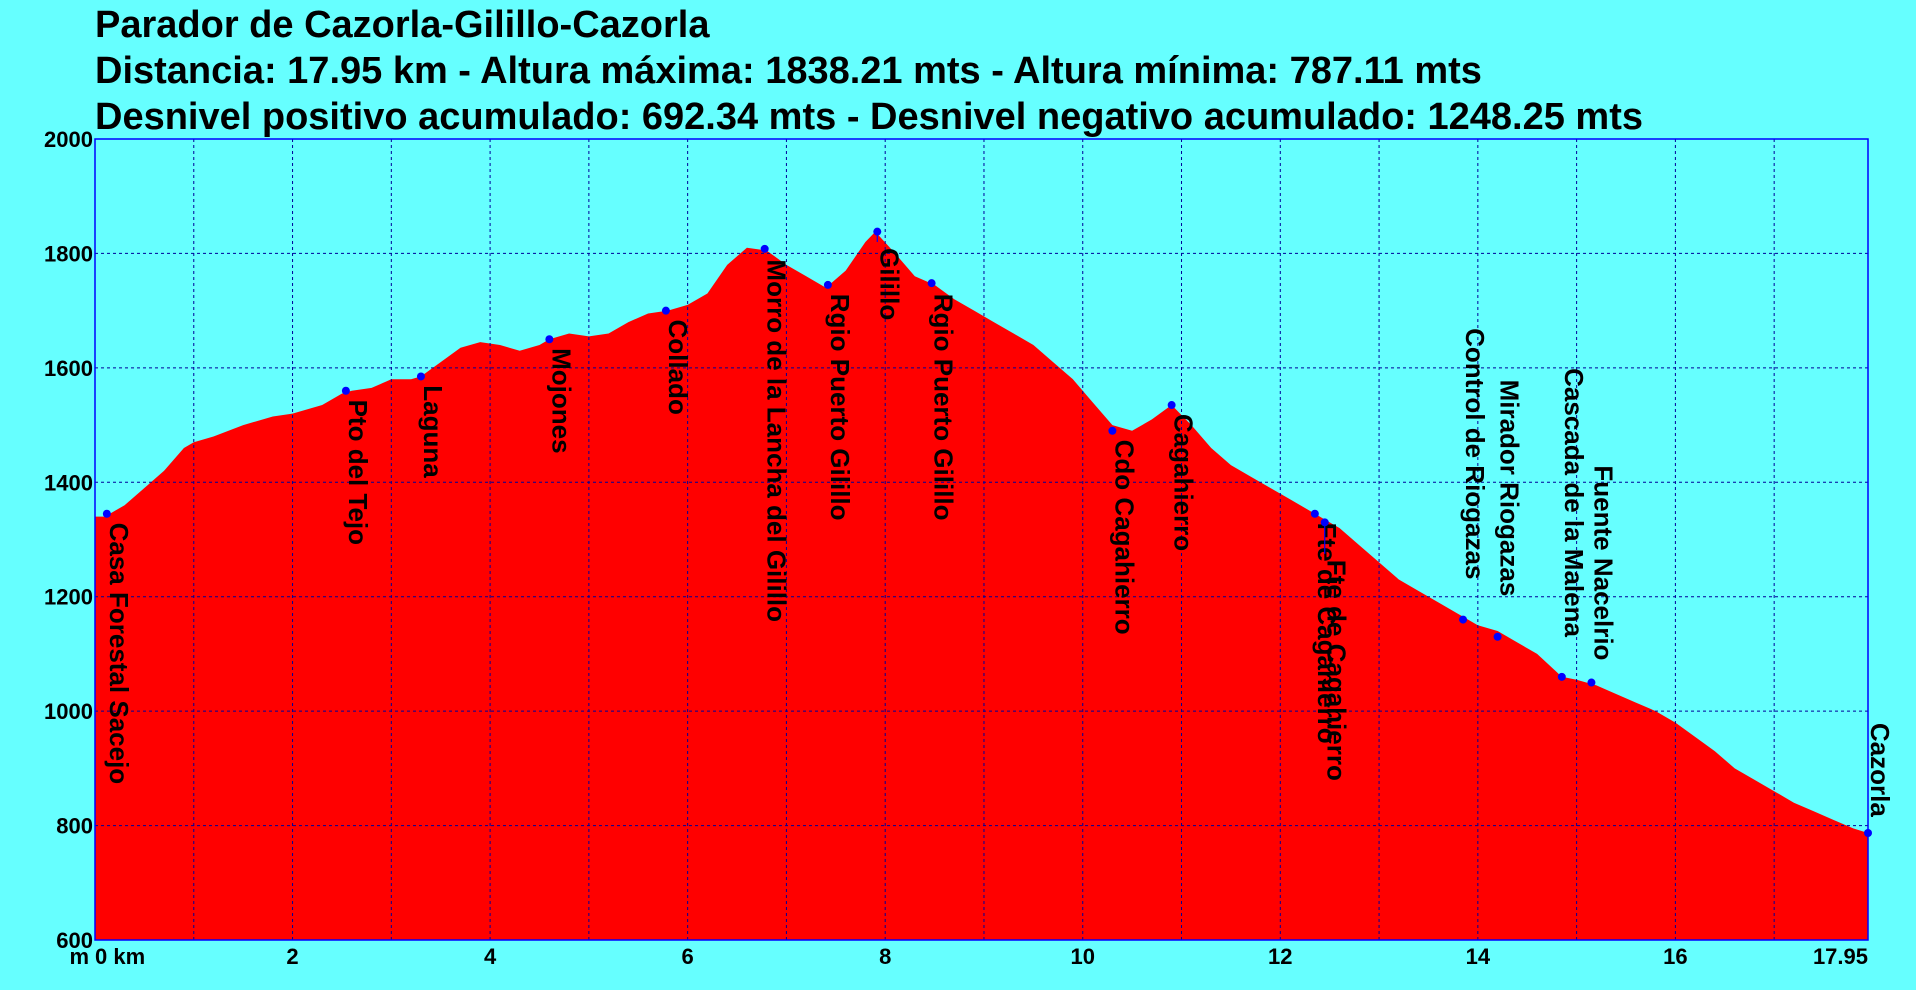  Describe the element at coordinates (777, 440) in the screenshot. I see `waypoint-label: Morro de la Lancha del Gilillo` at that location.